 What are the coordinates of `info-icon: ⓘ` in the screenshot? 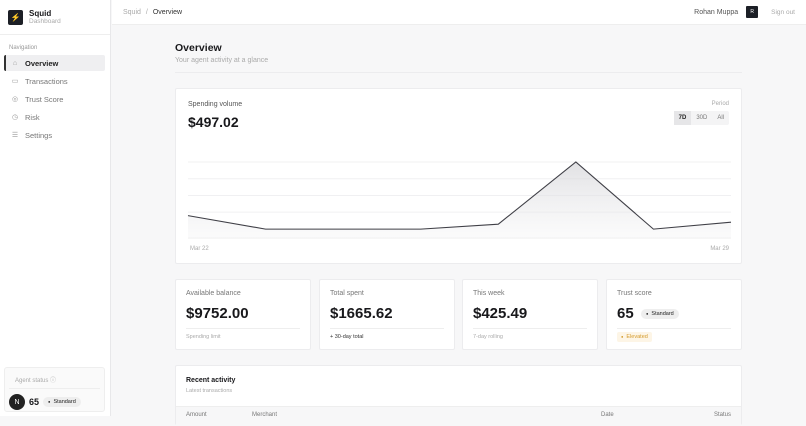 It's located at (53, 381).